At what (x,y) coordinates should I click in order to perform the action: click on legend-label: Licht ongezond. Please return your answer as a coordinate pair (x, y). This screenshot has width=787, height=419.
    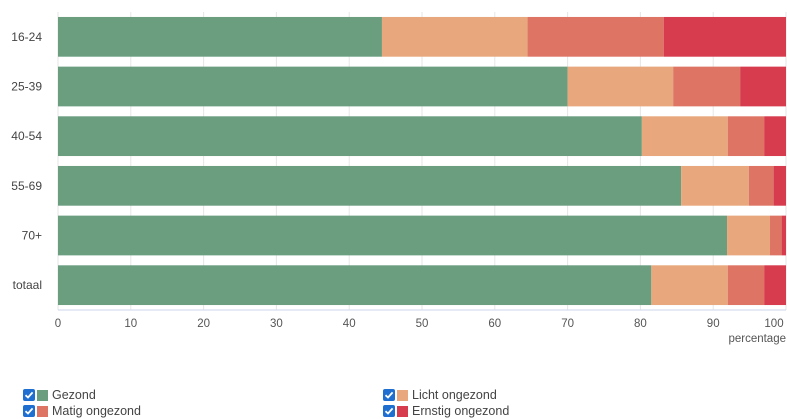
    Looking at the image, I should click on (454, 395).